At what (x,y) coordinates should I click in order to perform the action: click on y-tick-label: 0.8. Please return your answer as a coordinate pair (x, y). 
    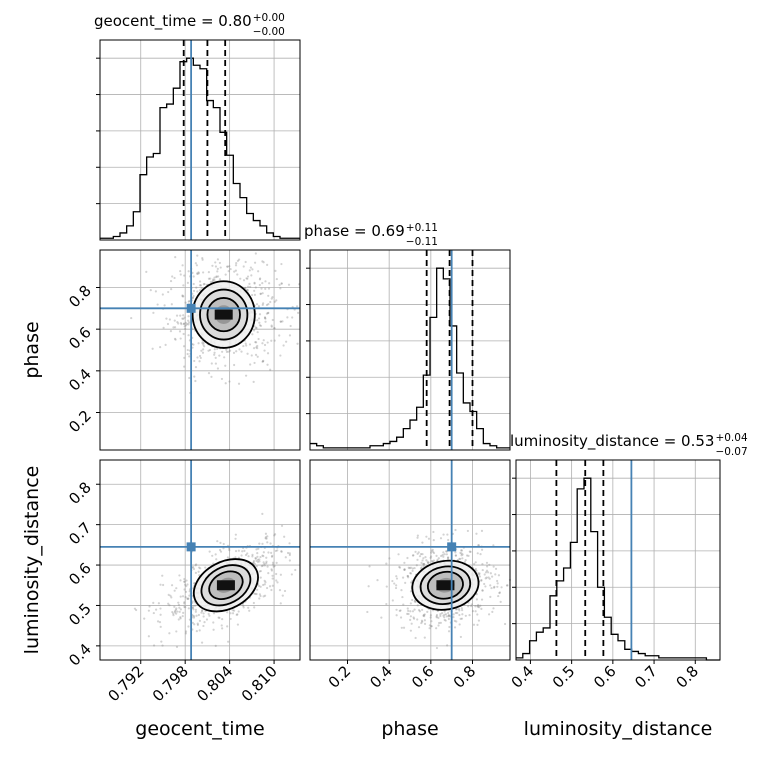
    Looking at the image, I should click on (80, 493).